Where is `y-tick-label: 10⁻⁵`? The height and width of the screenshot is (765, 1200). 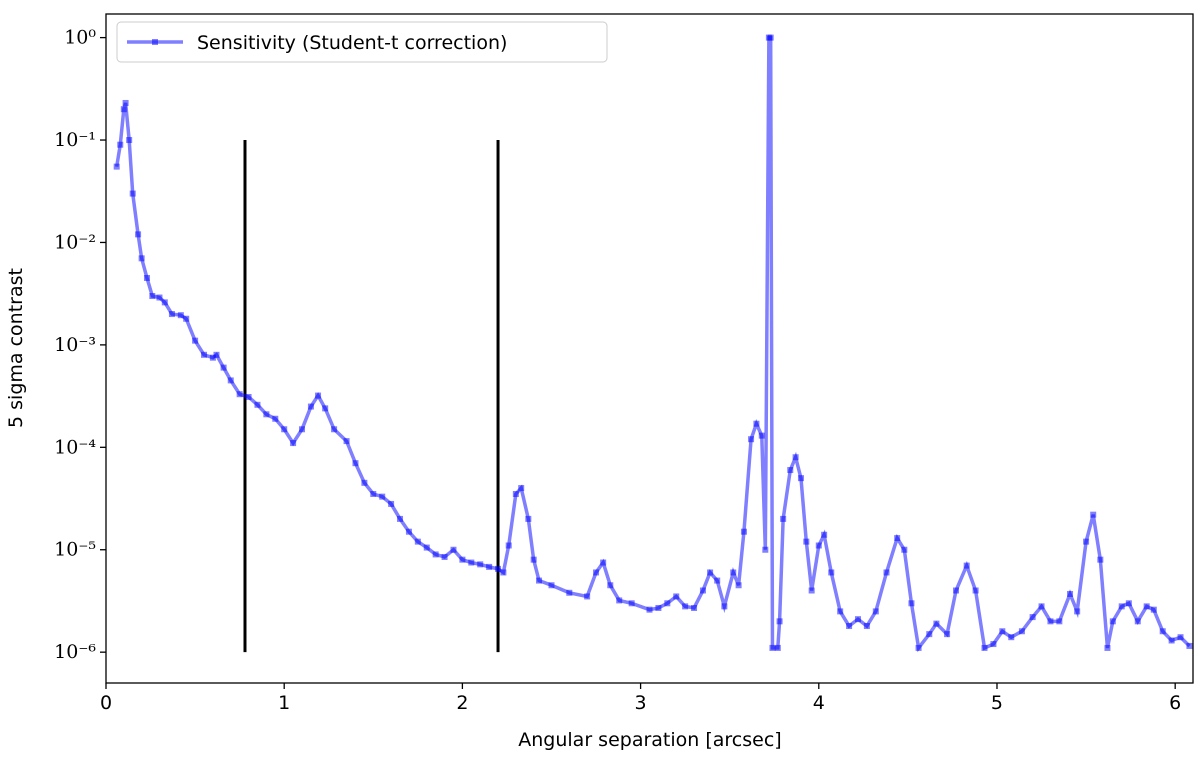
y-tick-label: 10⁻⁵ is located at coordinates (75, 550).